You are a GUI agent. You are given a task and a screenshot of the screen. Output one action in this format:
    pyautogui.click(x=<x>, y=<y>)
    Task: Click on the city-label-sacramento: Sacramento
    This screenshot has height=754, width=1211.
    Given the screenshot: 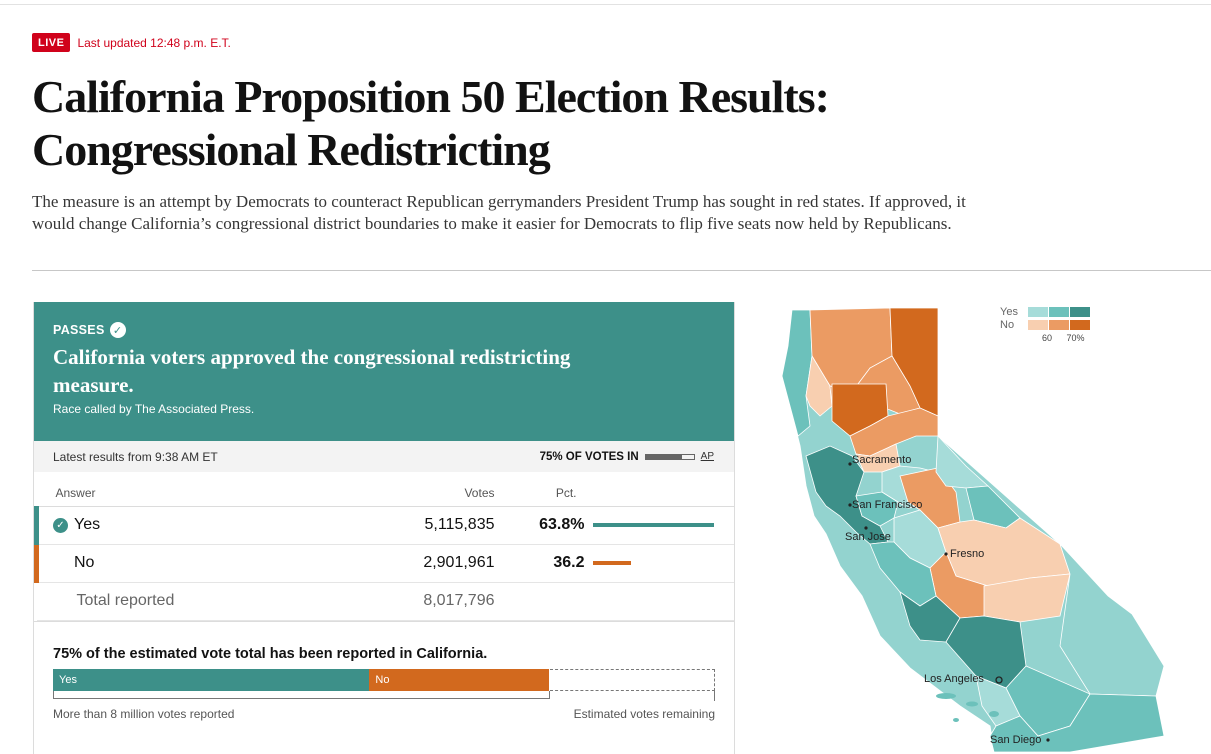 What is the action you would take?
    pyautogui.click(x=881, y=460)
    